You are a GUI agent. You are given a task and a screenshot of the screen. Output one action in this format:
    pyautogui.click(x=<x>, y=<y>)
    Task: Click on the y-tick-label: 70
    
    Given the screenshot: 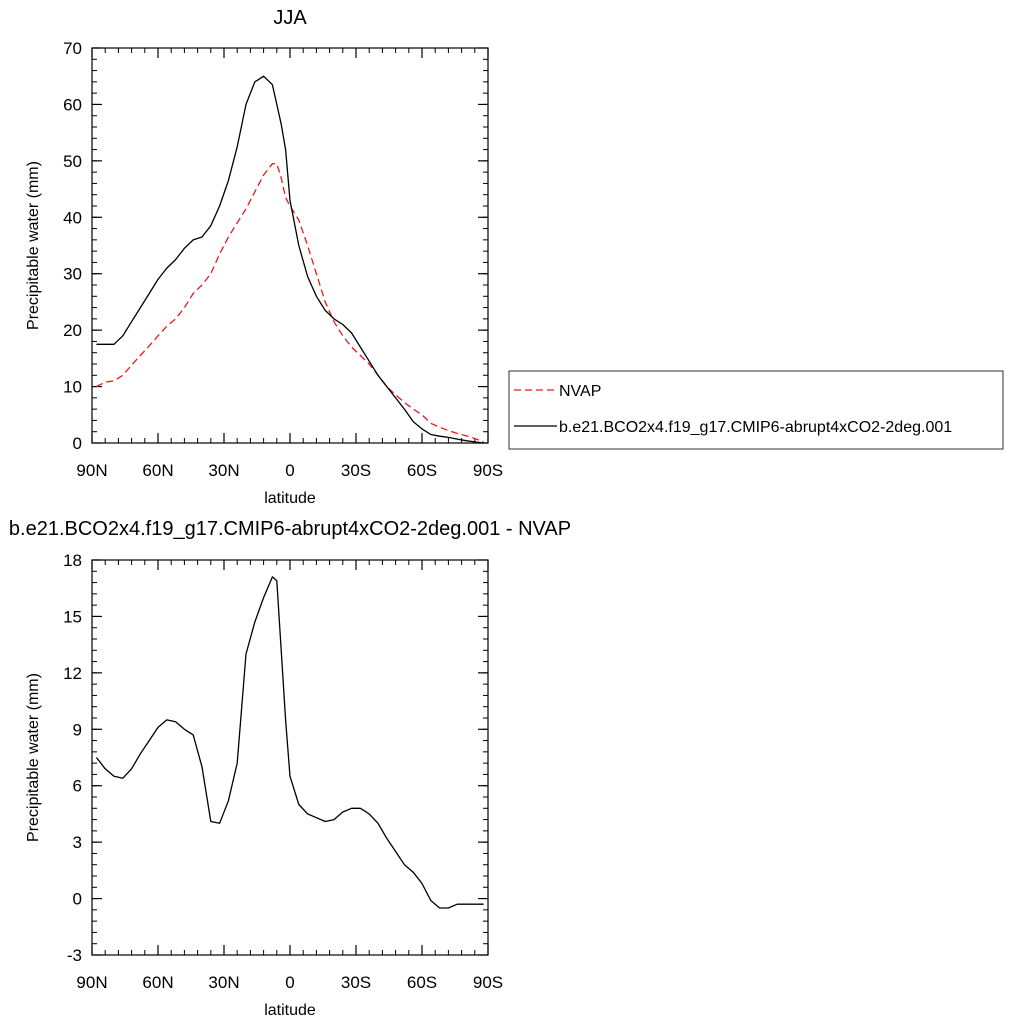 What is the action you would take?
    pyautogui.click(x=72, y=48)
    